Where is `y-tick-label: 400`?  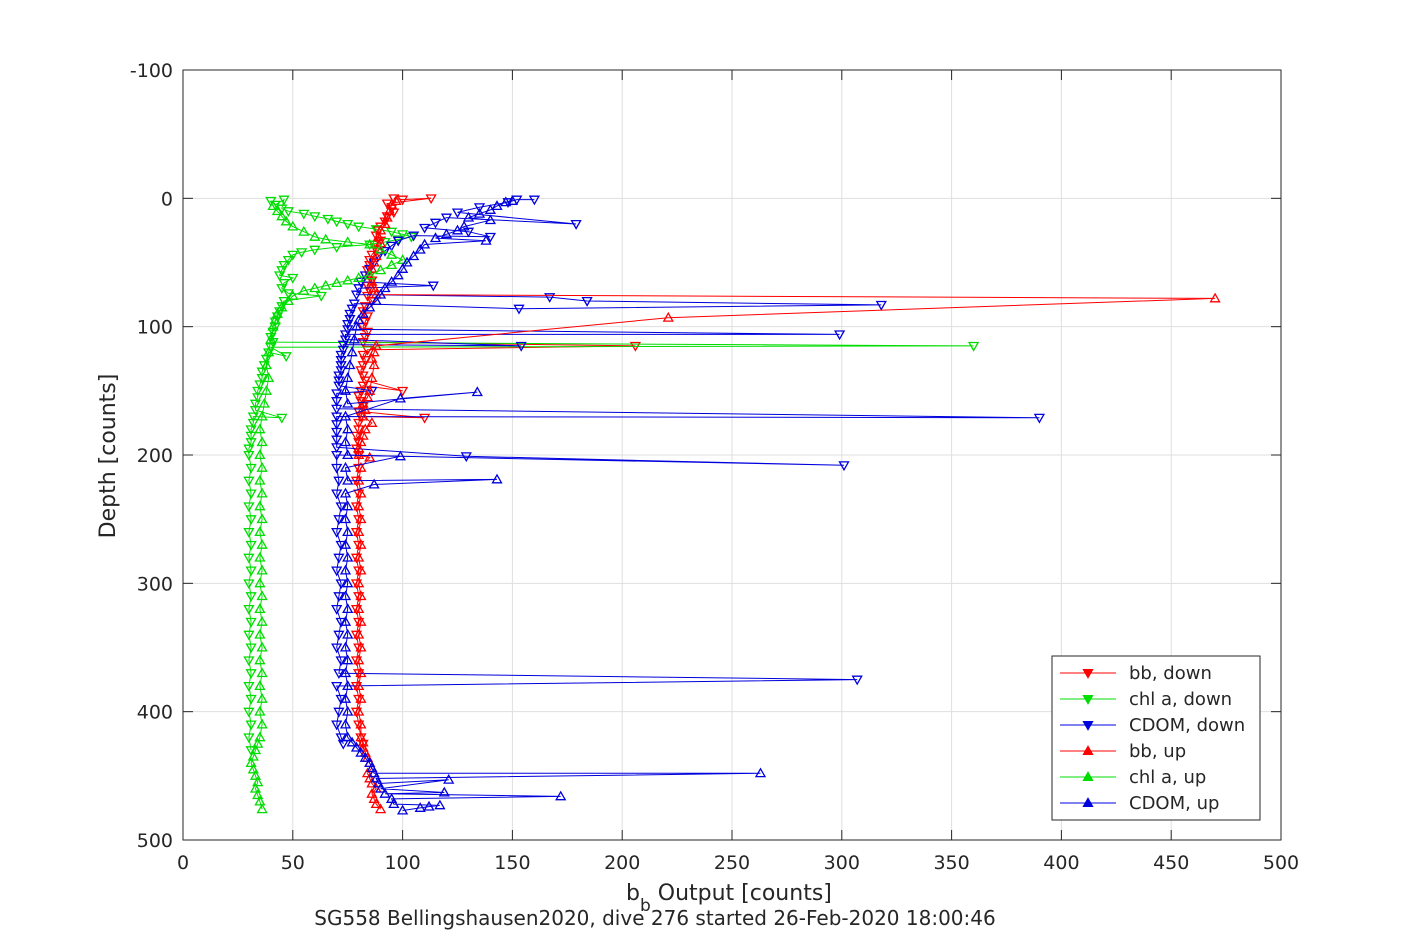
y-tick-label: 400 is located at coordinates (155, 713).